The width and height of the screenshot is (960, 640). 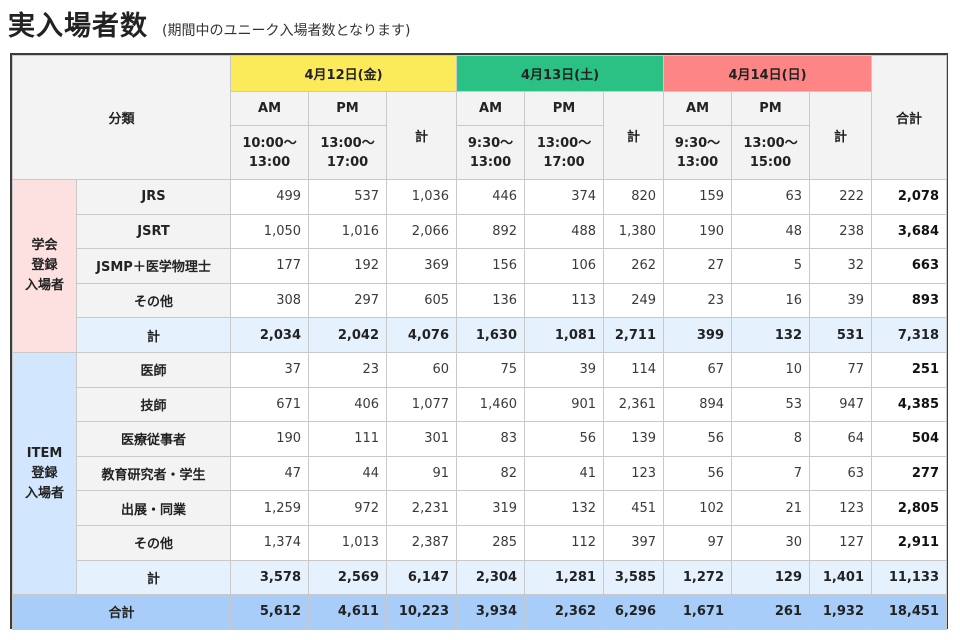 What do you see at coordinates (634, 473) in the screenshot?
I see `value-cell: 123` at bounding box center [634, 473].